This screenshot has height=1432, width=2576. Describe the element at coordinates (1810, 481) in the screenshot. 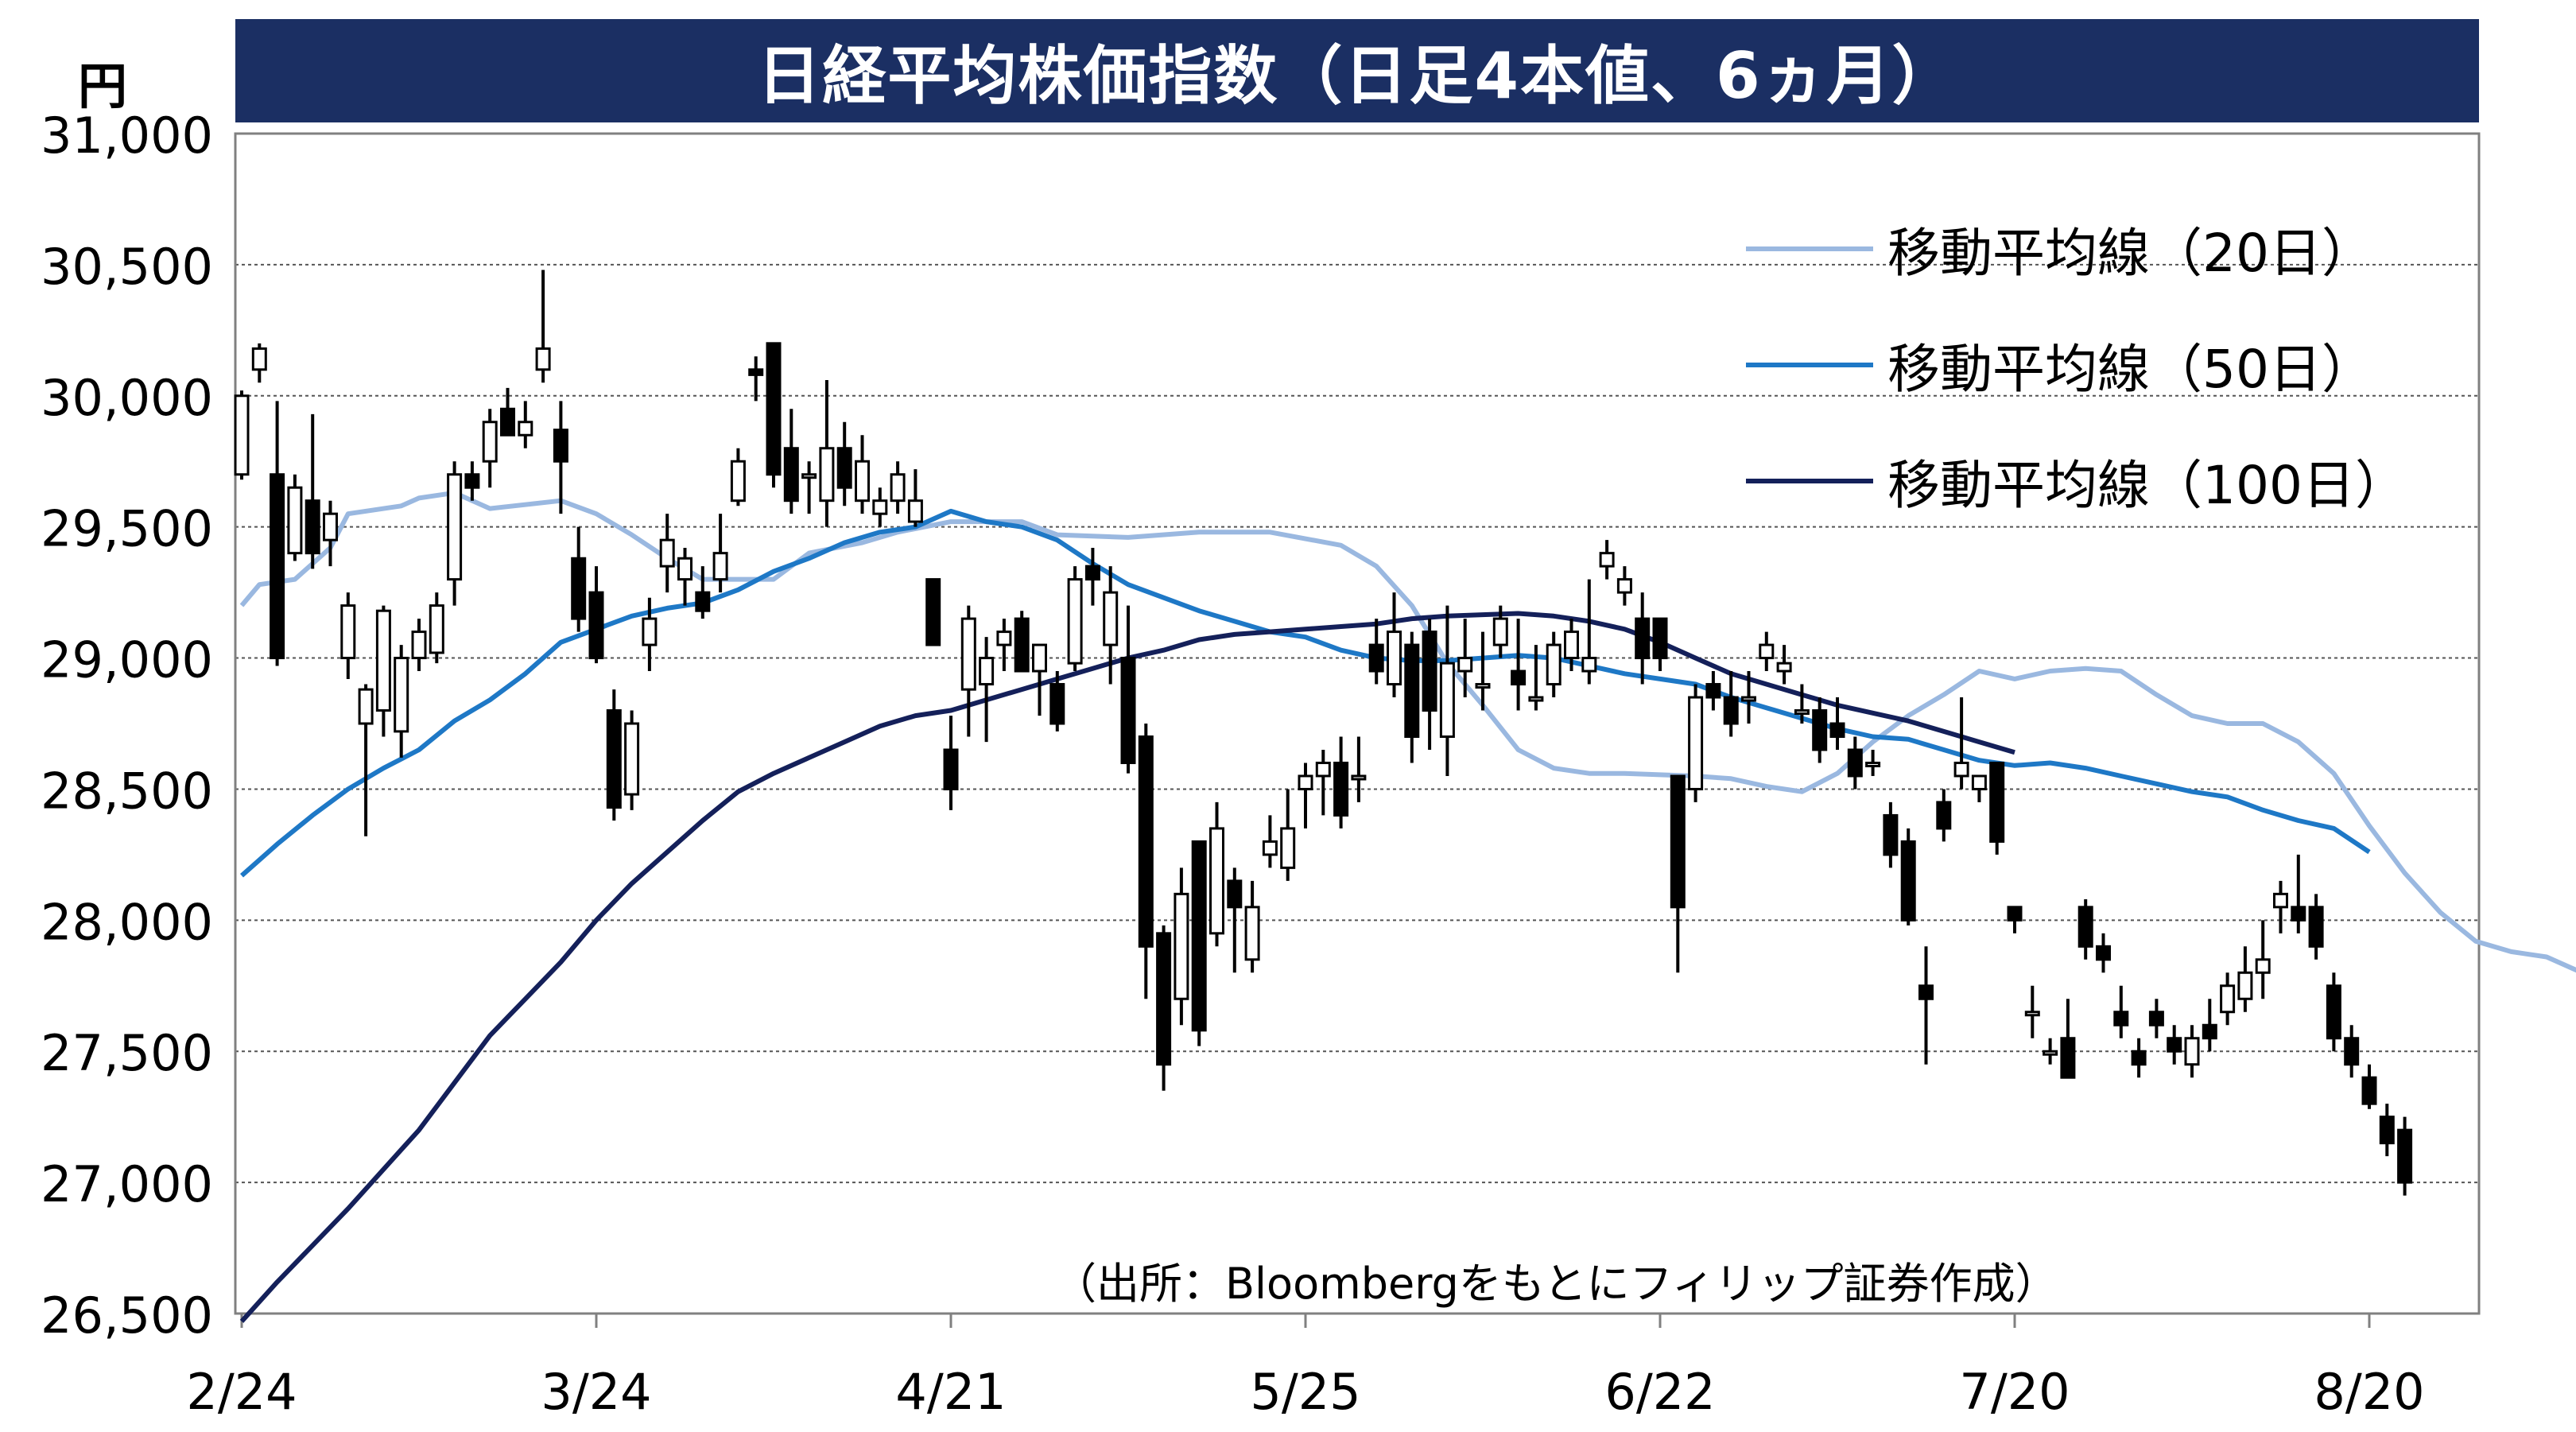

I see `legend-swatch-ma100` at that location.